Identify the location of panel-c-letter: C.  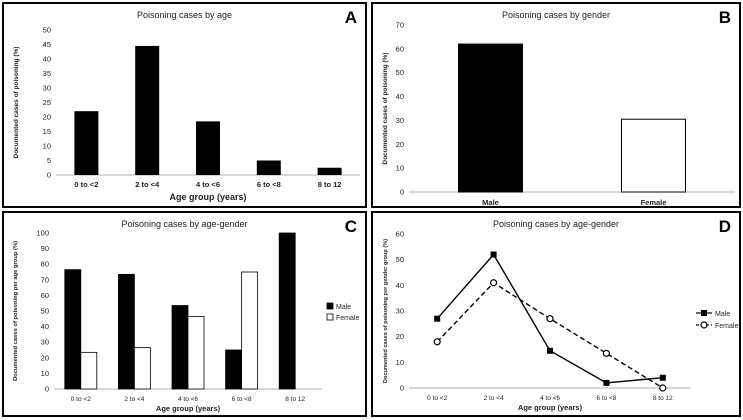
(350, 226).